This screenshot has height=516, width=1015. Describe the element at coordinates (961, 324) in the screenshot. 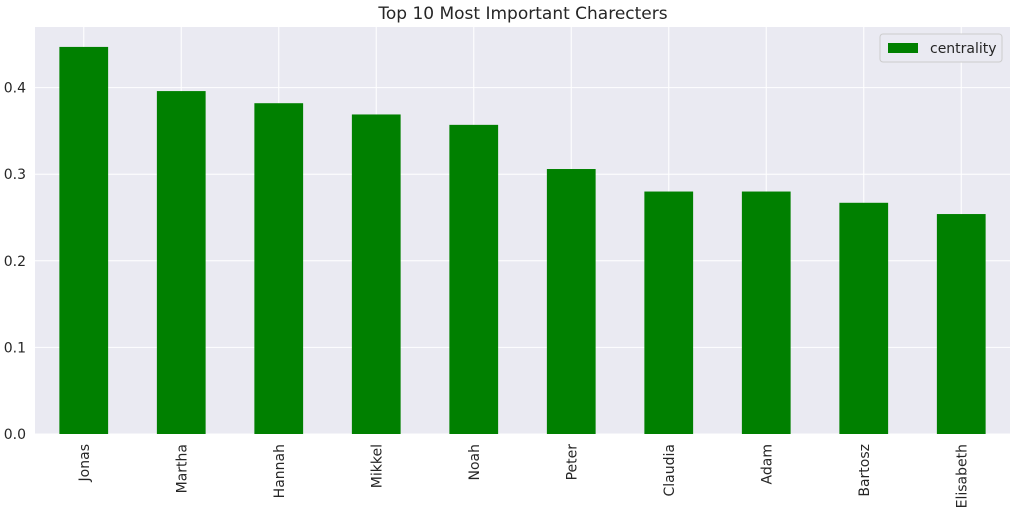

I see `bar-elisabeth` at that location.